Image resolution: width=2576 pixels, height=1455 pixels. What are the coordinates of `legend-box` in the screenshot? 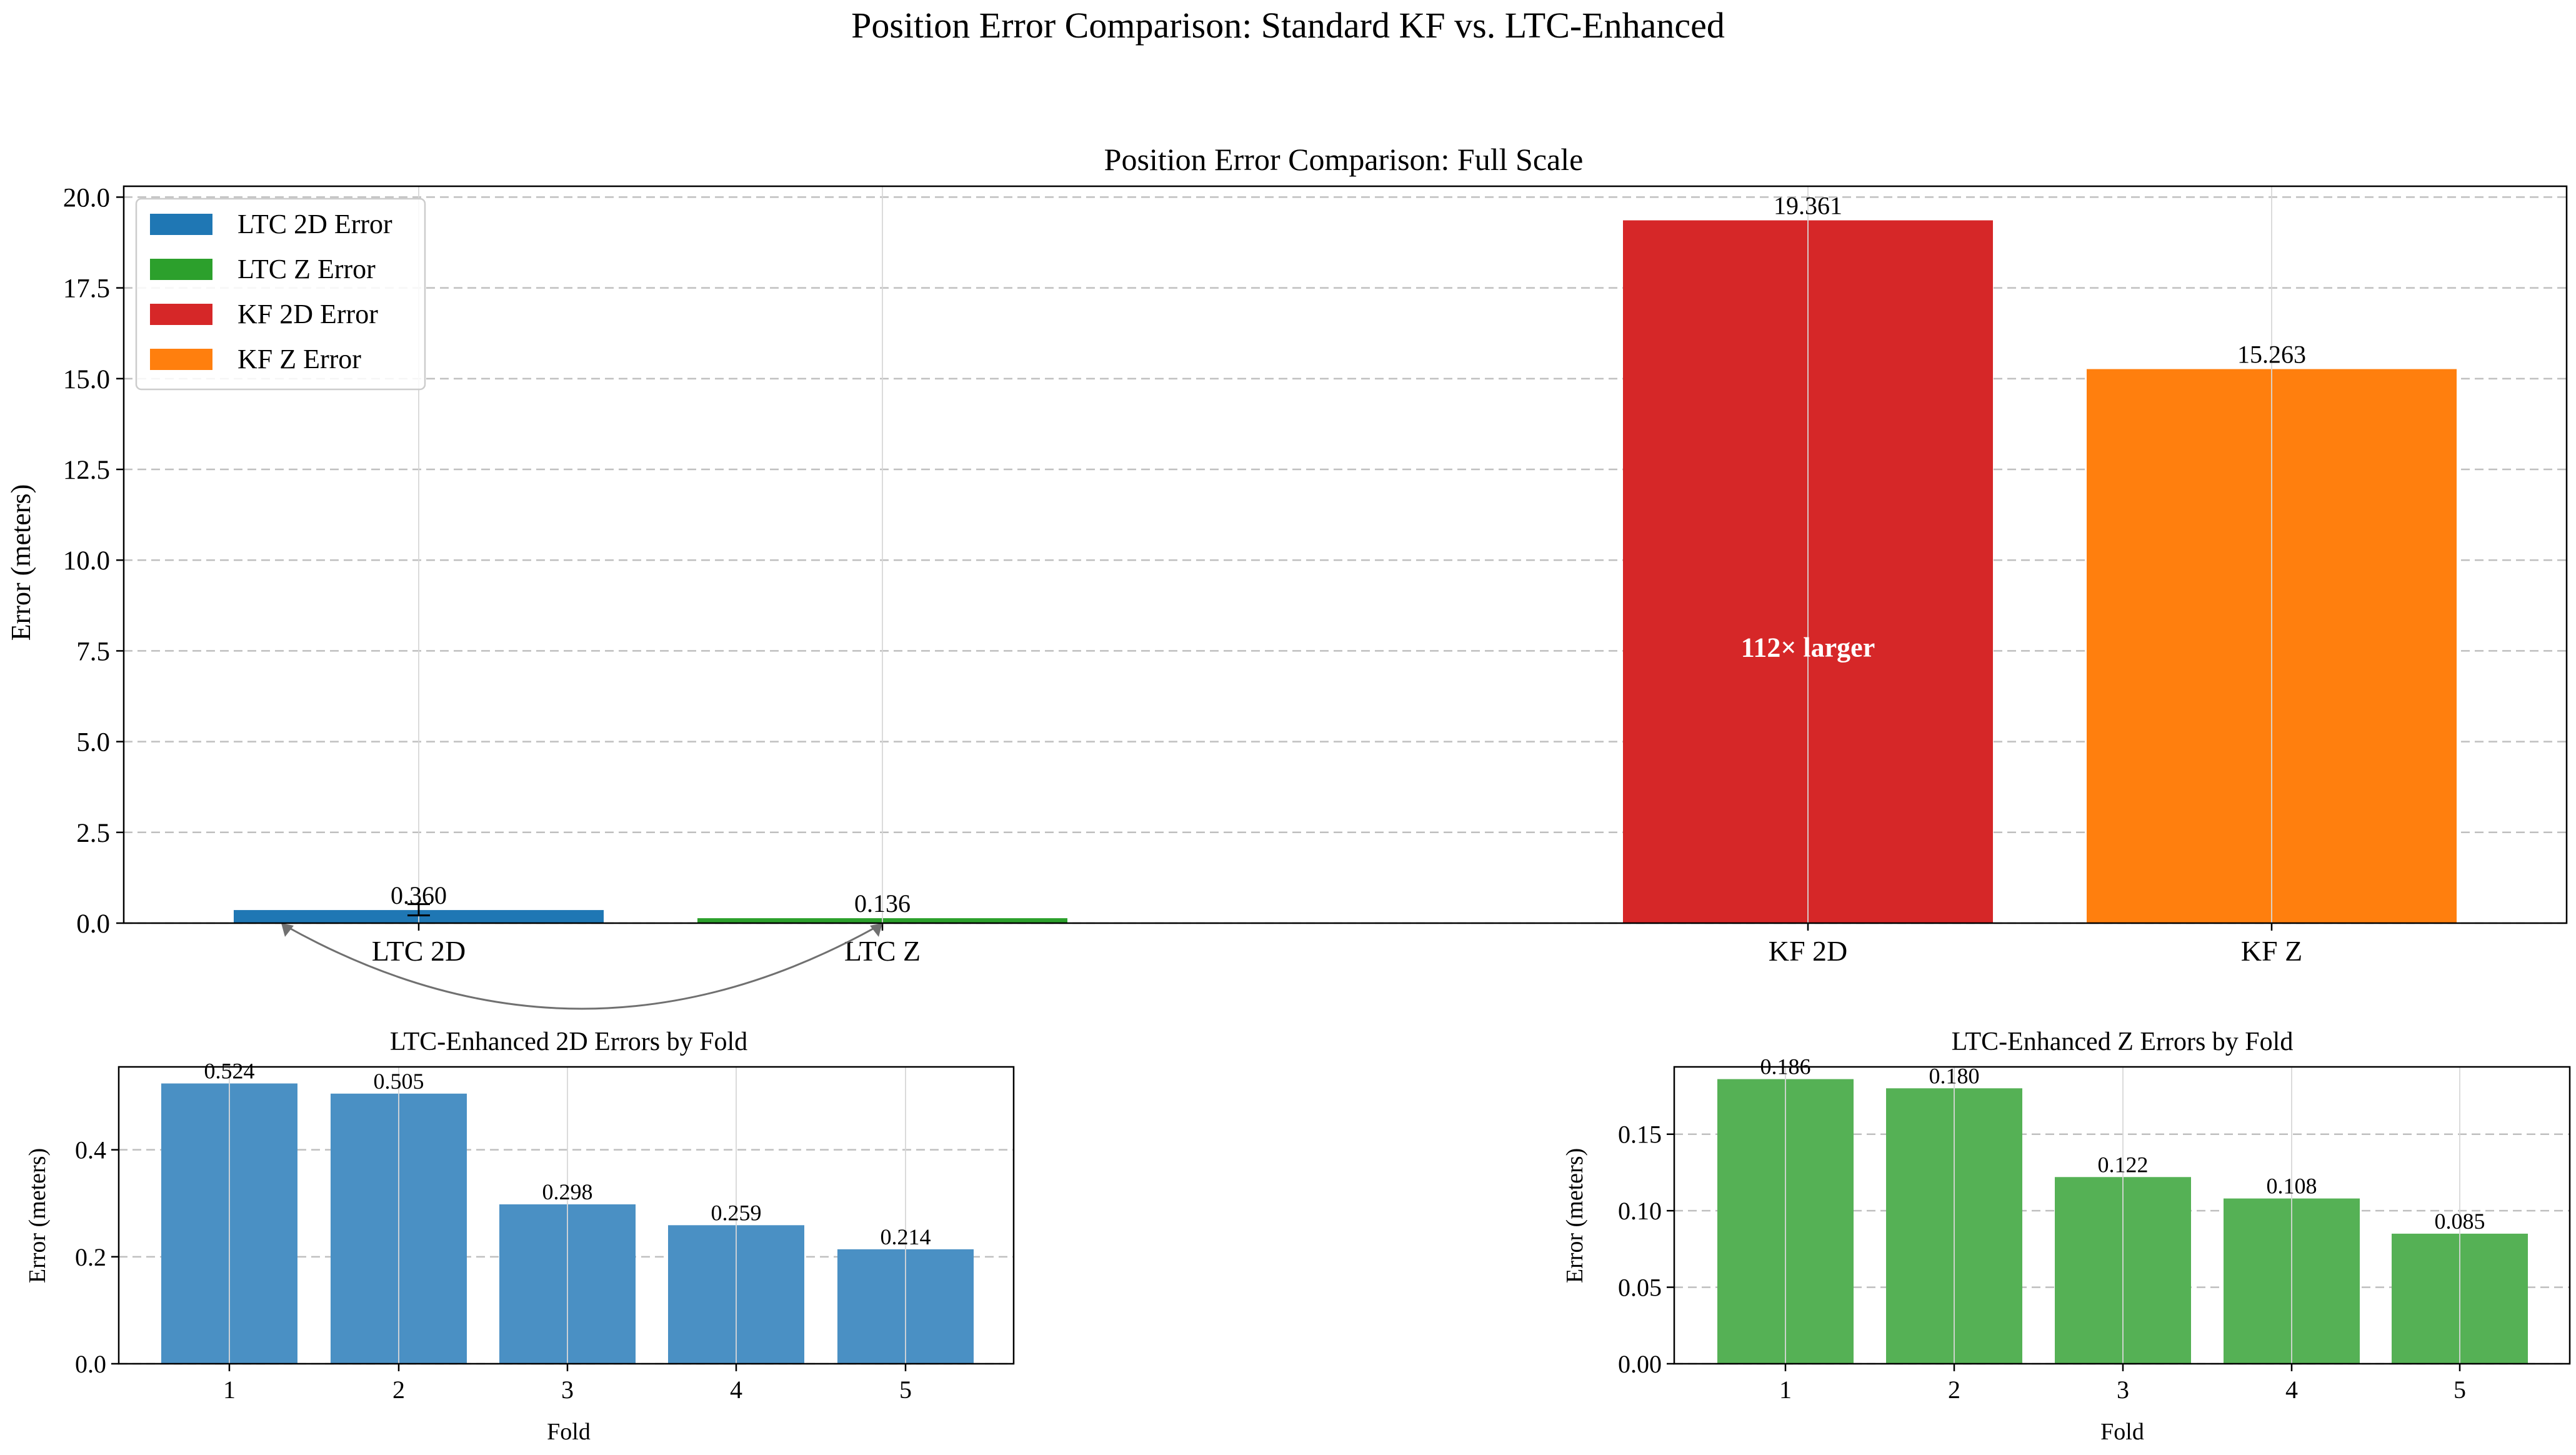 It's located at (280, 294).